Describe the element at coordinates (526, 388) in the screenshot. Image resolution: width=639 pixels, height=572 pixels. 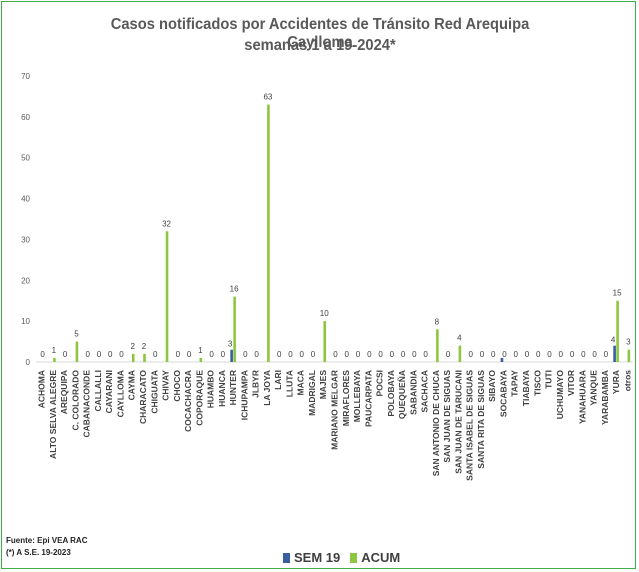
I see `x-category-label: TIABAYA` at that location.